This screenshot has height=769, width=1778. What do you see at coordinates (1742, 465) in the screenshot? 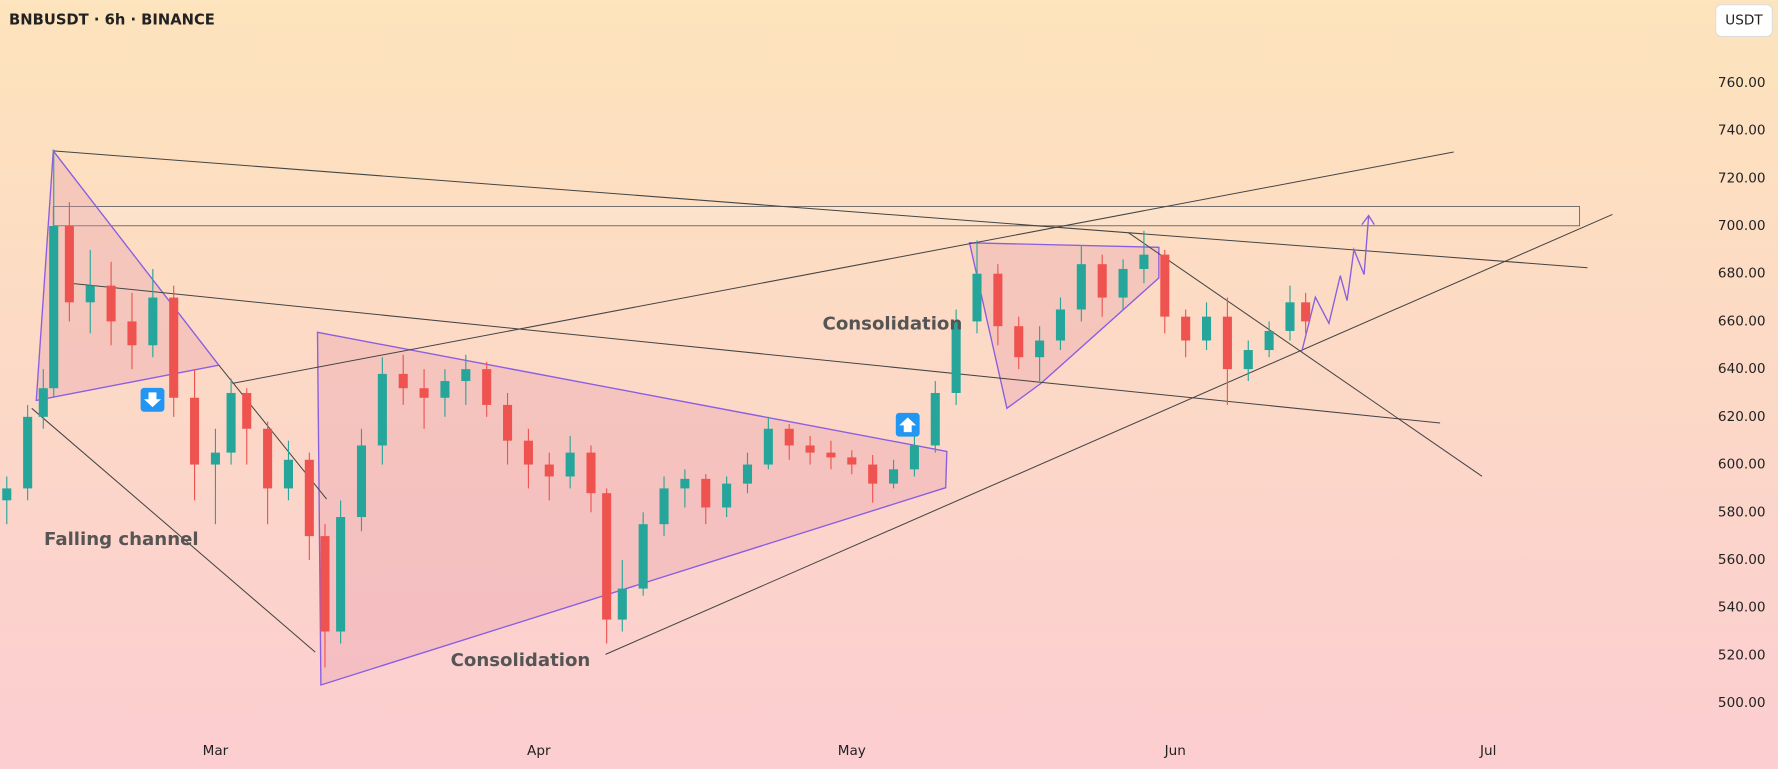
I see `y-tick-label: 600.00` at bounding box center [1742, 465].